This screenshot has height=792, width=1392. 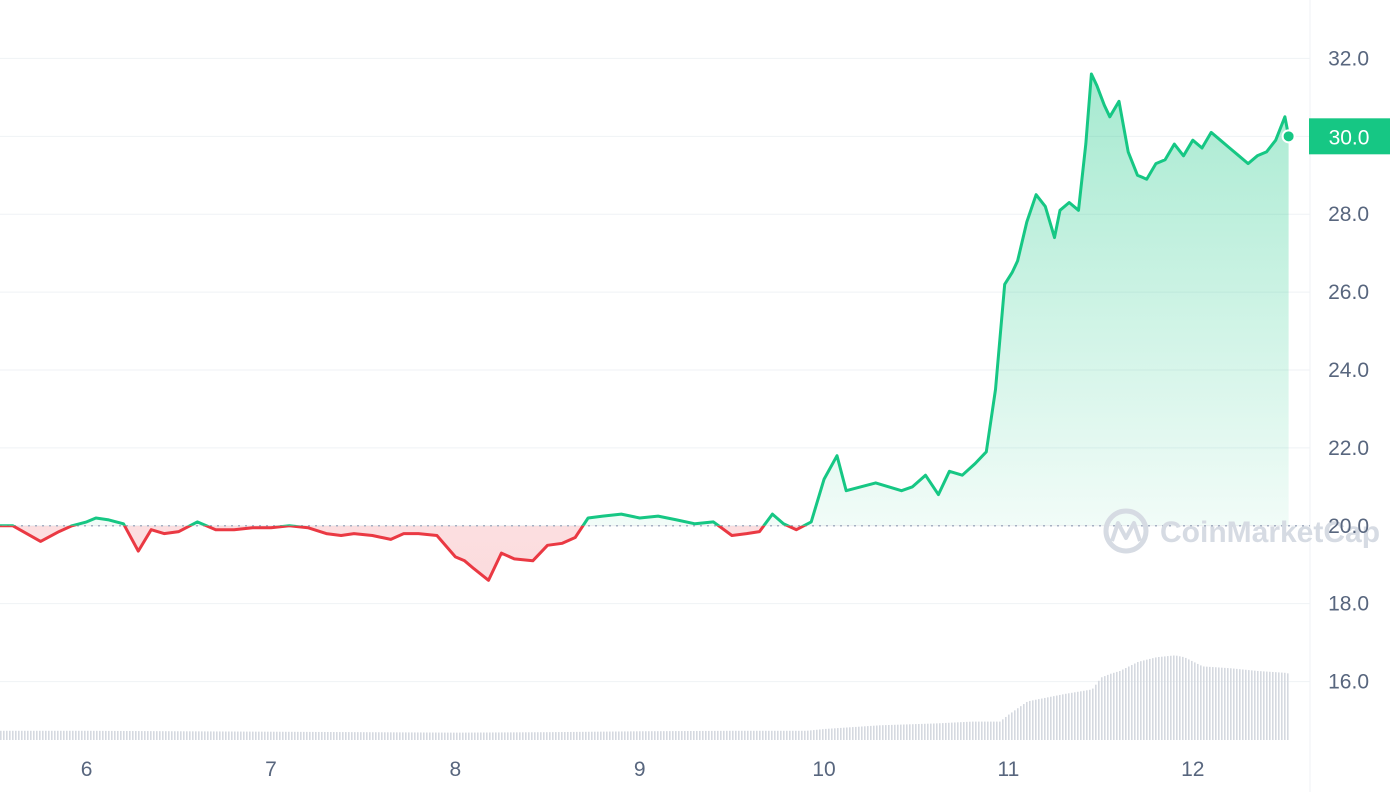 What do you see at coordinates (1288, 136) in the screenshot?
I see `current-price-dot` at bounding box center [1288, 136].